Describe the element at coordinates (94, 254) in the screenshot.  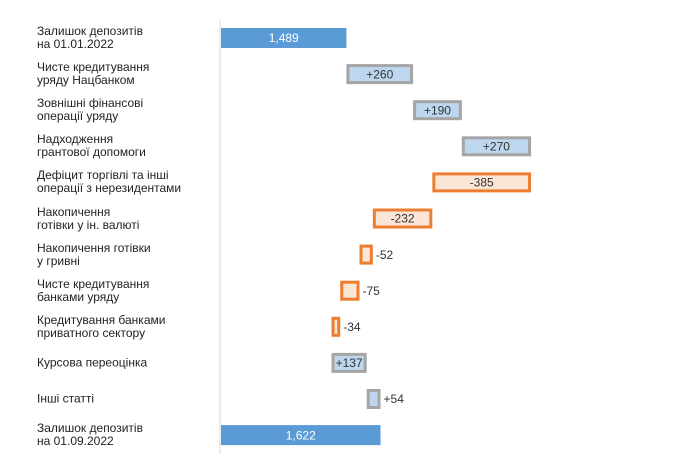
I see `category-label: Накопичення готівки у гривні` at that location.